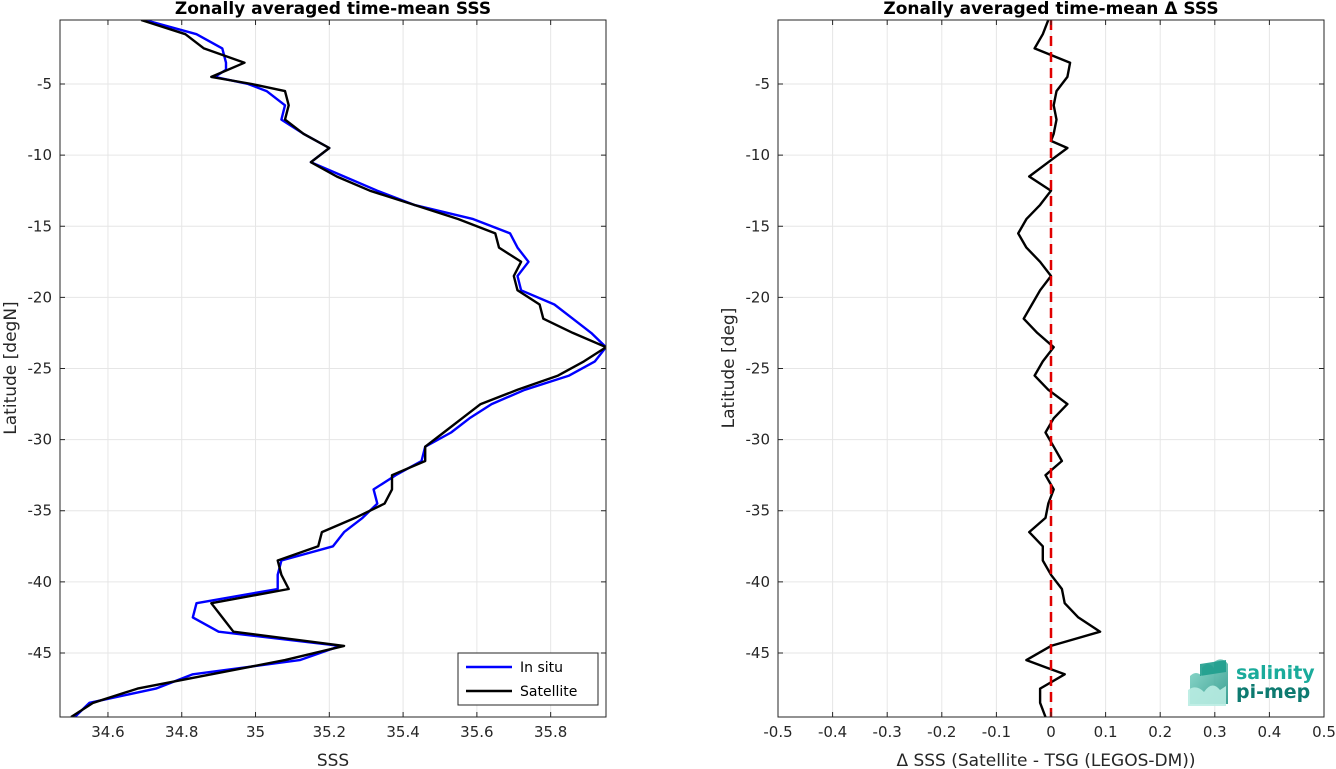 Image resolution: width=1336 pixels, height=769 pixels. What do you see at coordinates (107, 732) in the screenshot?
I see `x-tick-label: 34.6` at bounding box center [107, 732].